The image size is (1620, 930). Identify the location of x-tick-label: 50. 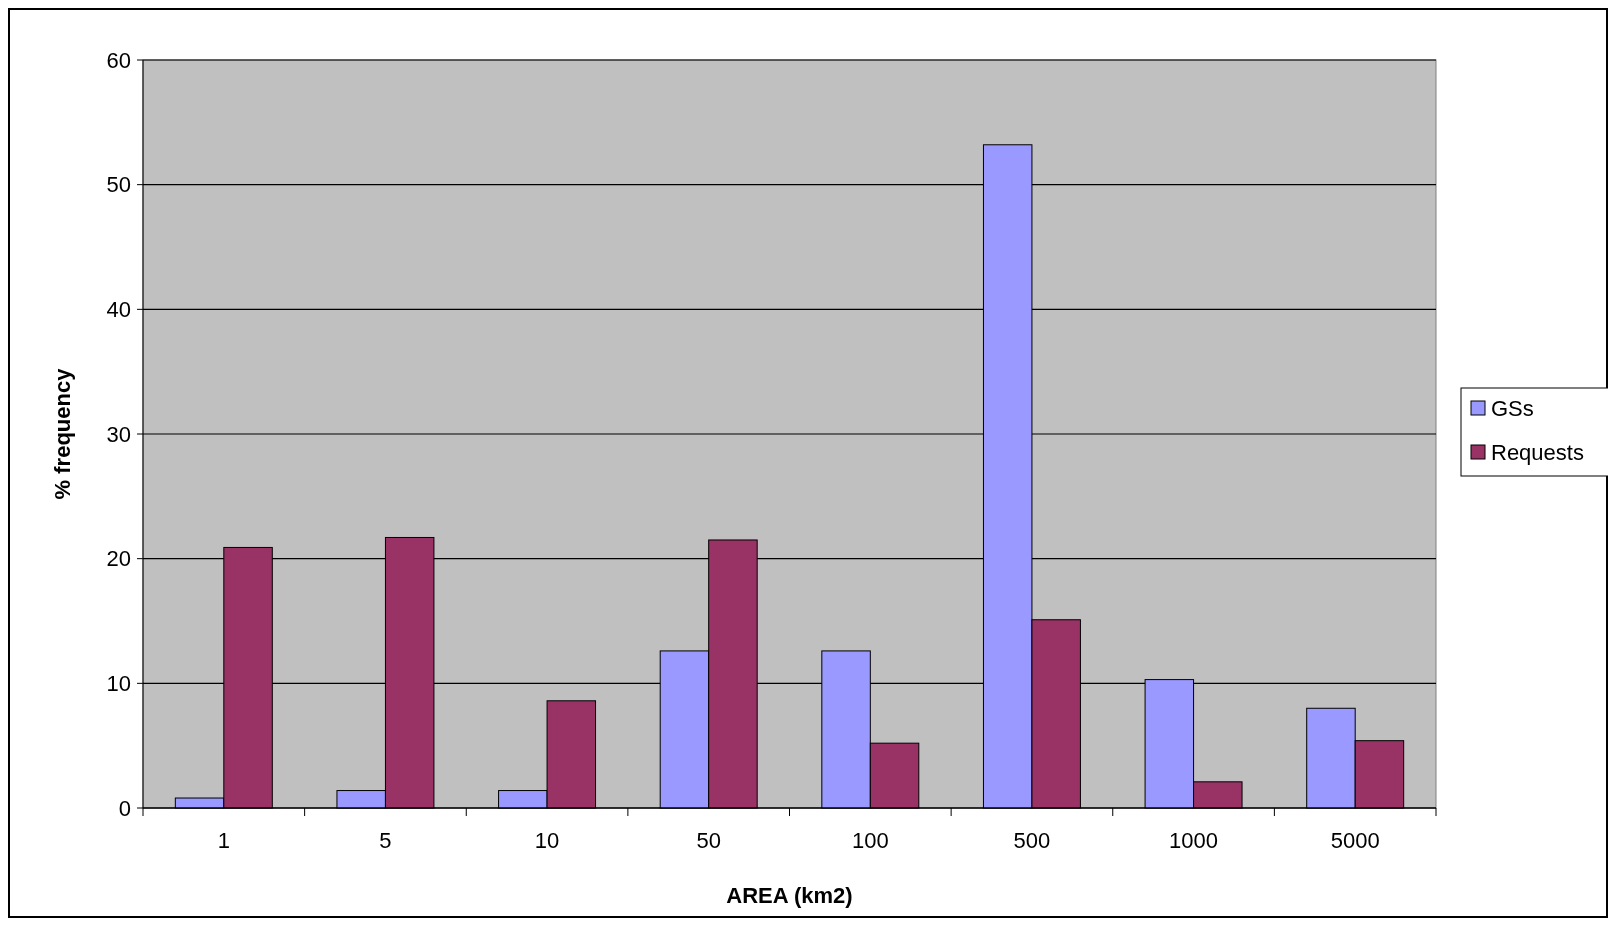
(708, 840).